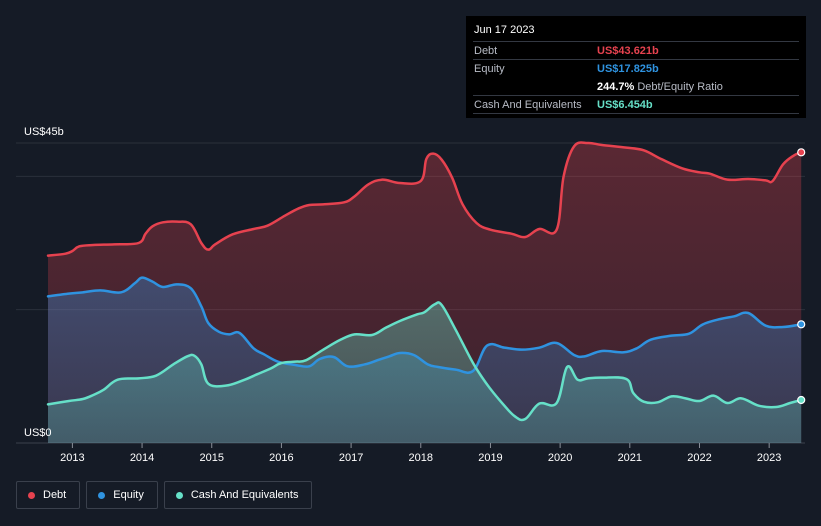  Describe the element at coordinates (211, 458) in the screenshot. I see `x-tick-label-2015: 2015` at that location.